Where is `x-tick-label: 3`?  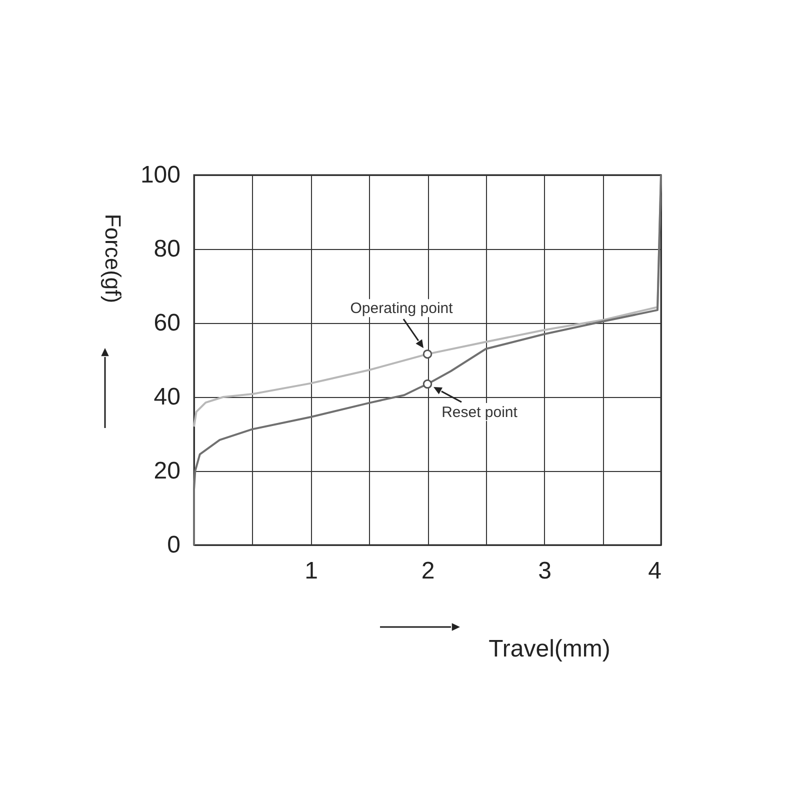
x-tick-label: 3 is located at coordinates (545, 571).